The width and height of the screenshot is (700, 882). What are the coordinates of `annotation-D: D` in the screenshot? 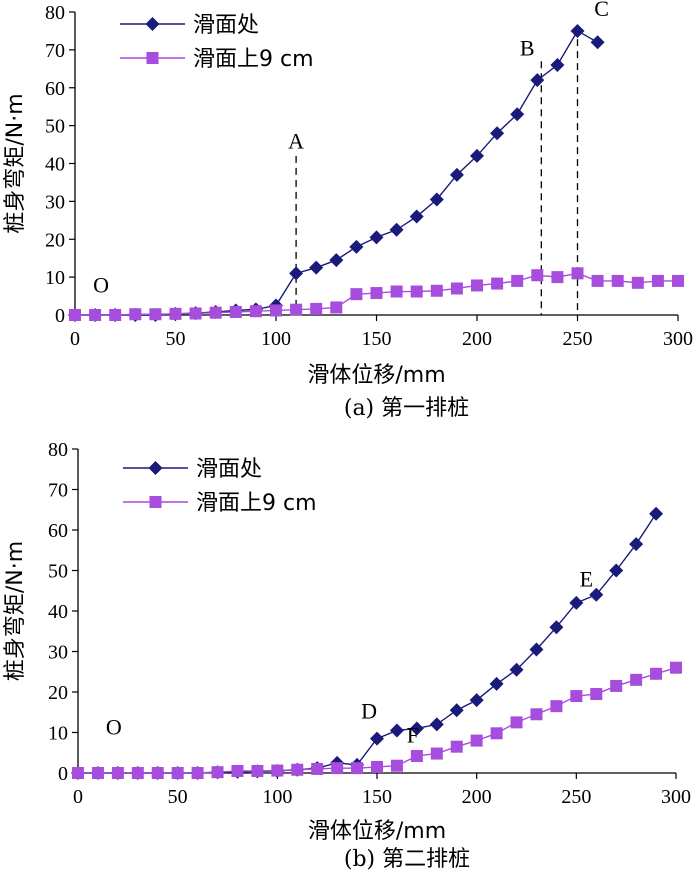 It's located at (369, 710).